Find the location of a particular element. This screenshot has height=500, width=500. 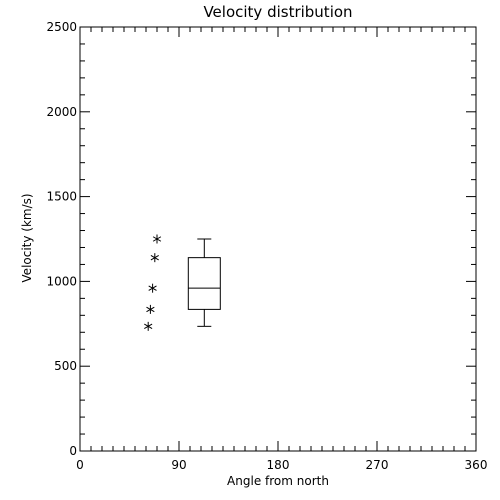

y-tick-label: 0 is located at coordinates (73, 451).